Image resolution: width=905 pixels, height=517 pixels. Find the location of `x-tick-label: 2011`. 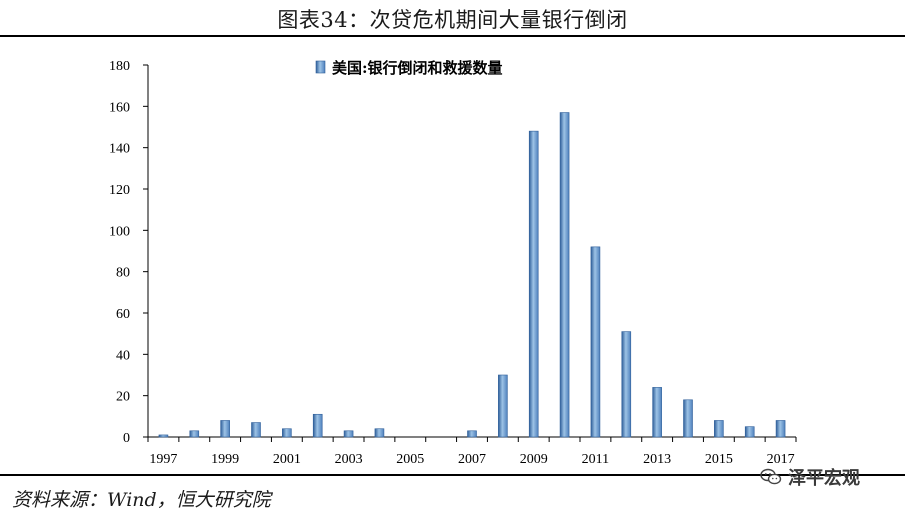

x-tick-label: 2011 is located at coordinates (595, 459).